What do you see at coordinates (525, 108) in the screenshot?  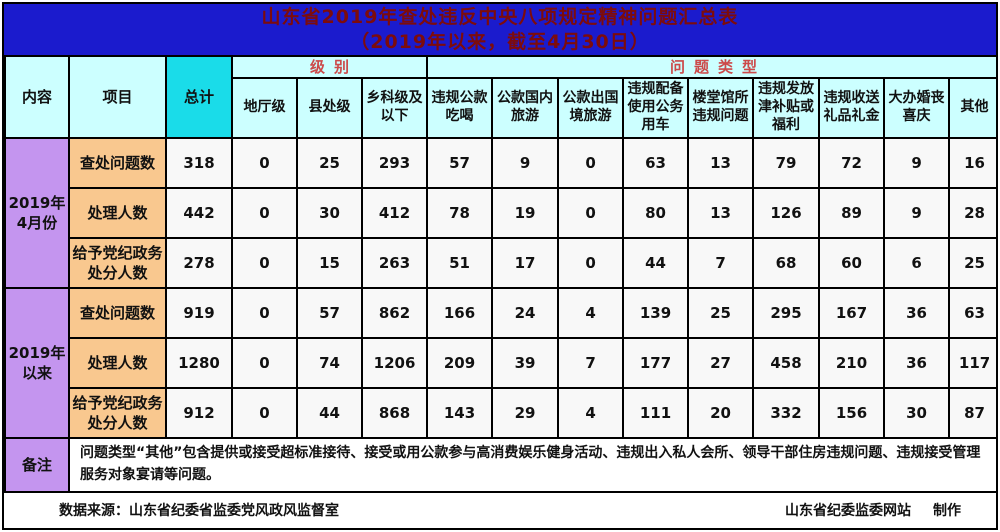 I see `column-header-problem: 公款国内旅游` at bounding box center [525, 108].